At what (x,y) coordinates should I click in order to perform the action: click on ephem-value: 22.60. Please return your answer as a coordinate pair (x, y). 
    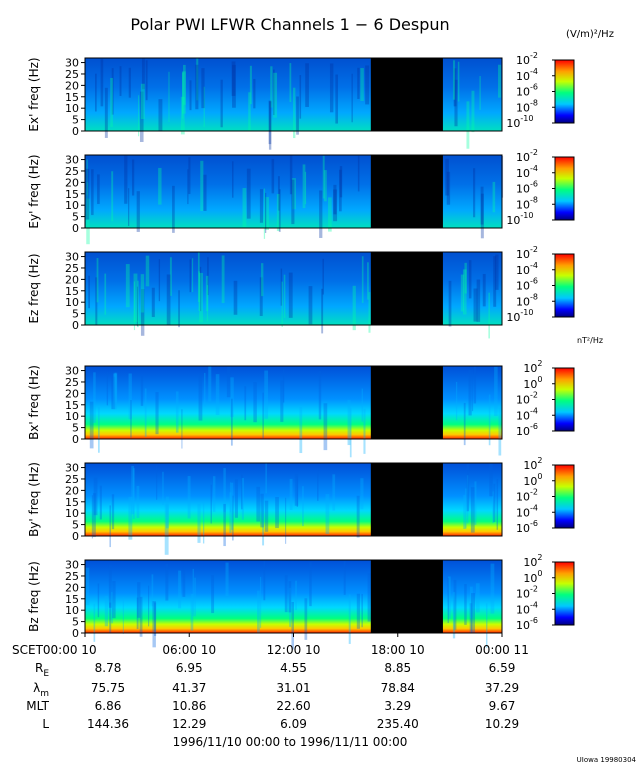
    Looking at the image, I should click on (293, 706).